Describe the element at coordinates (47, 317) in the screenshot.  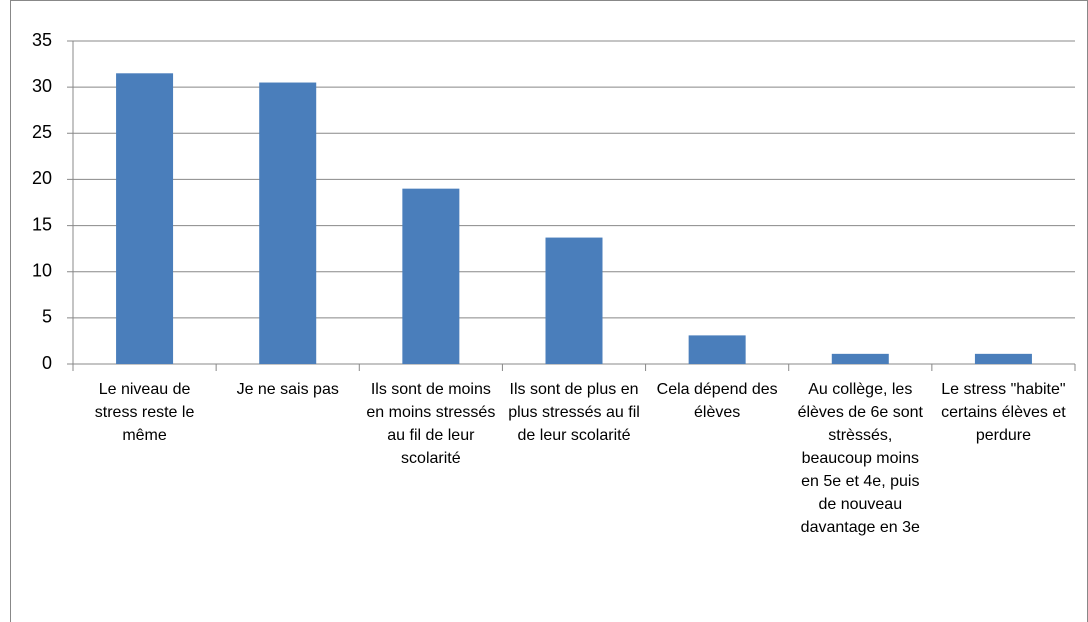
I see `y-tick-label: 5` at that location.